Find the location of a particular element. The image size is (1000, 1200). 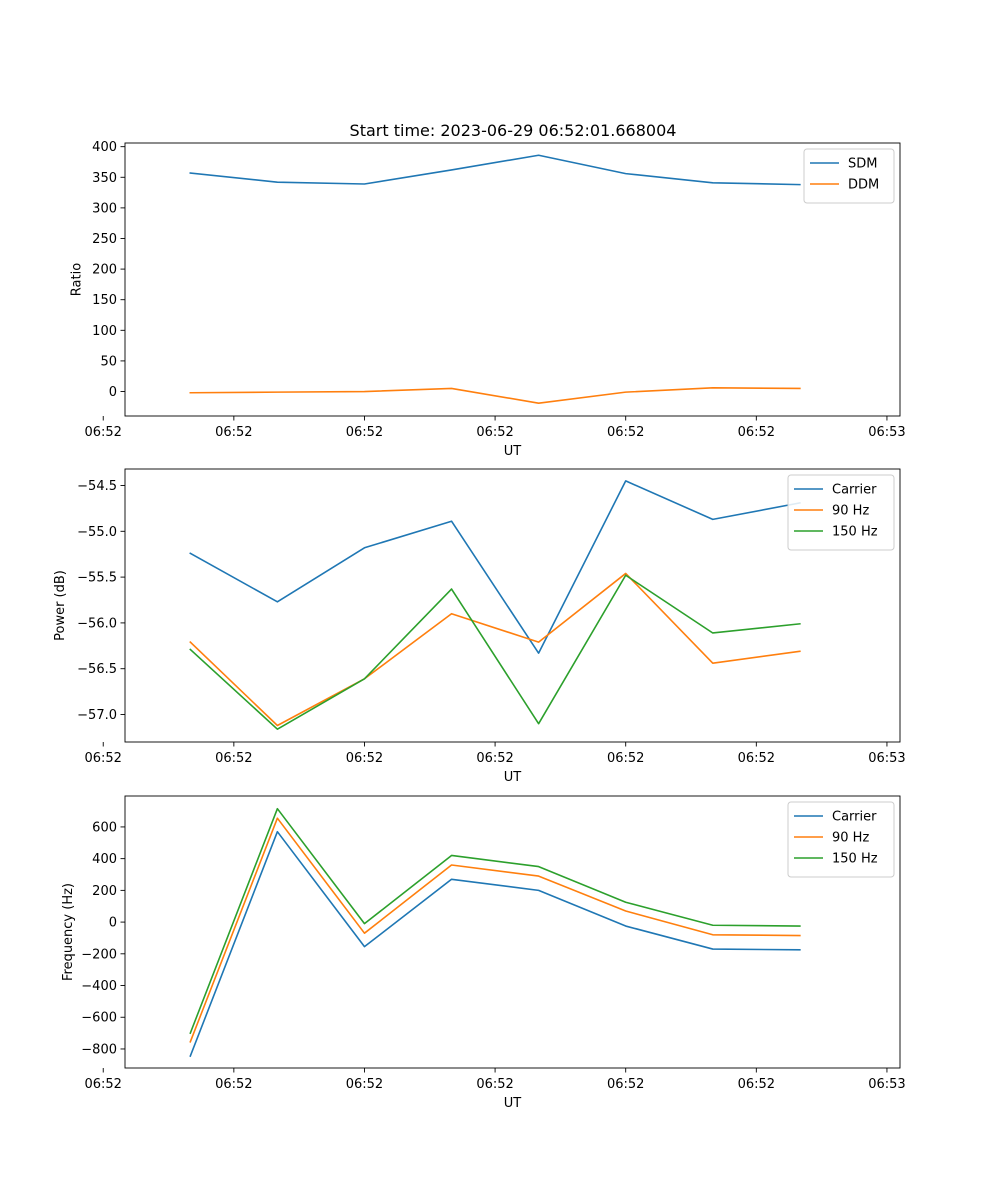

y-axis-label: Frequency (Hz) is located at coordinates (68, 932).